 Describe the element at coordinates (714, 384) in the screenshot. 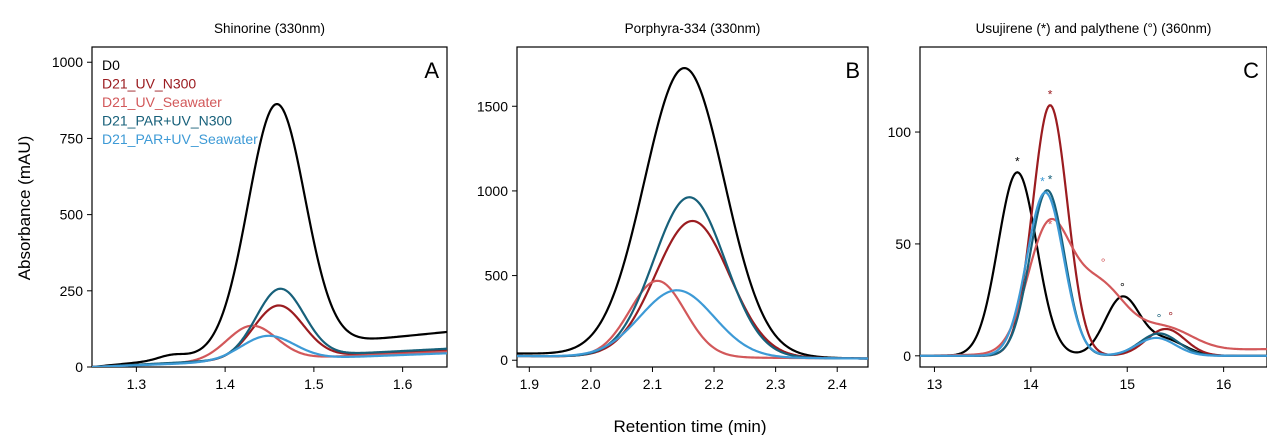

I see `x-tick-label: 2.2` at that location.